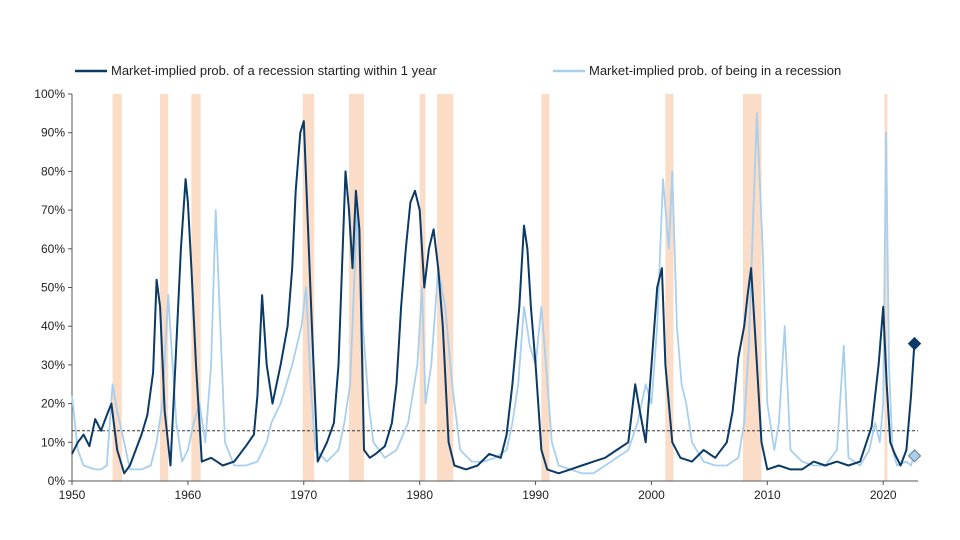 The image size is (960, 540). I want to click on x-tick-label: 1990, so click(535, 495).